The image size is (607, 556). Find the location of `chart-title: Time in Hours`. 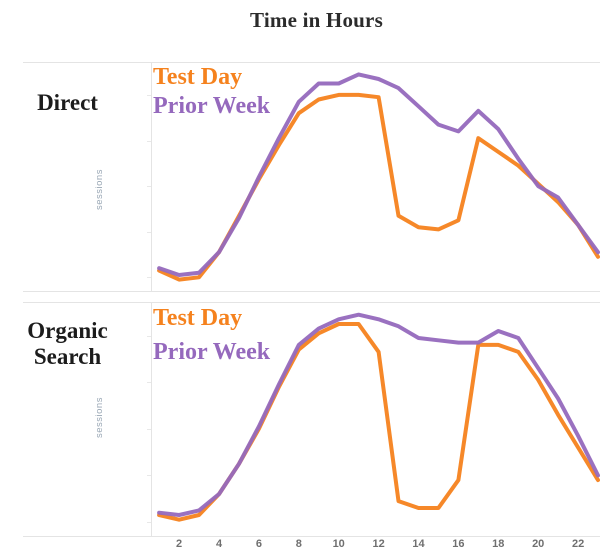

chart-title: Time in Hours is located at coordinates (316, 20).